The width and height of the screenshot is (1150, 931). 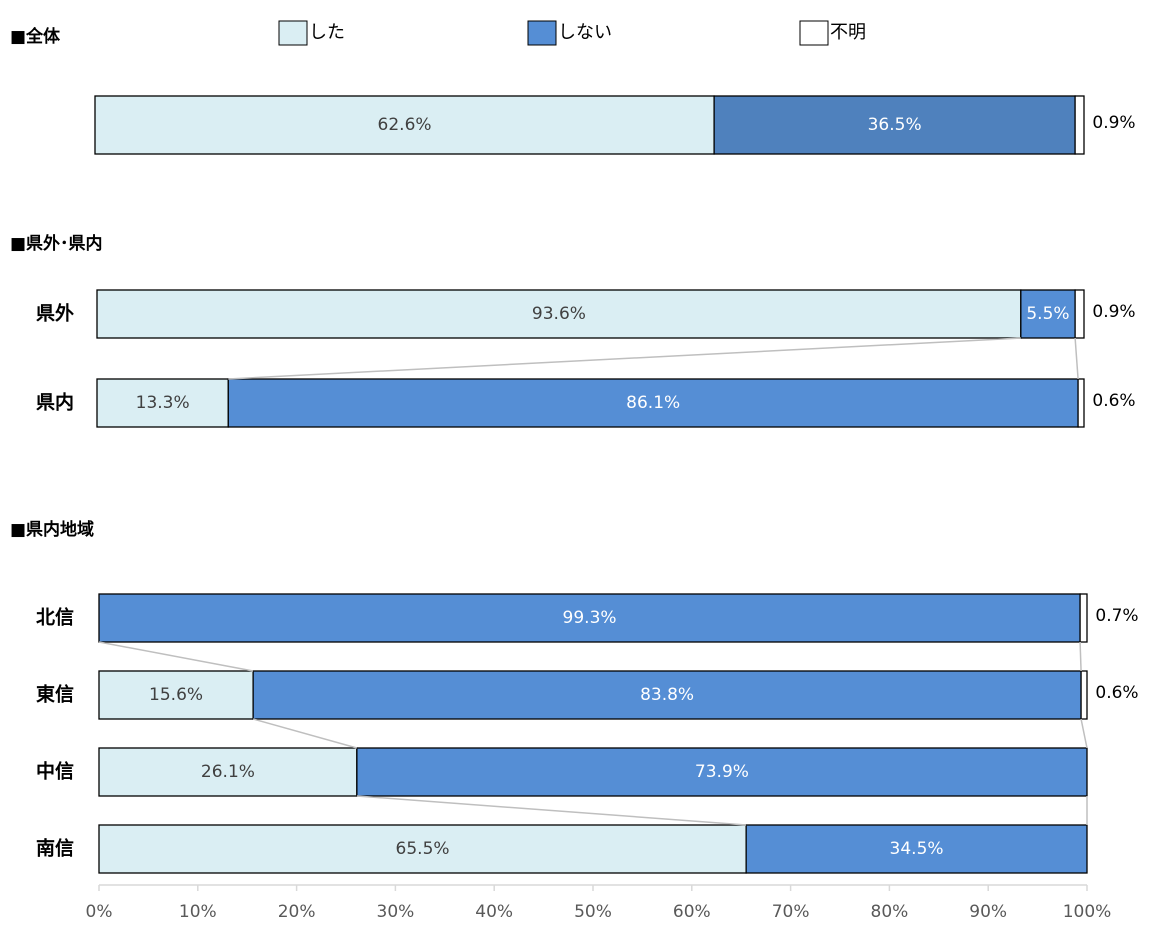 I want to click on data-label-shinai: 36.5%, so click(x=895, y=125).